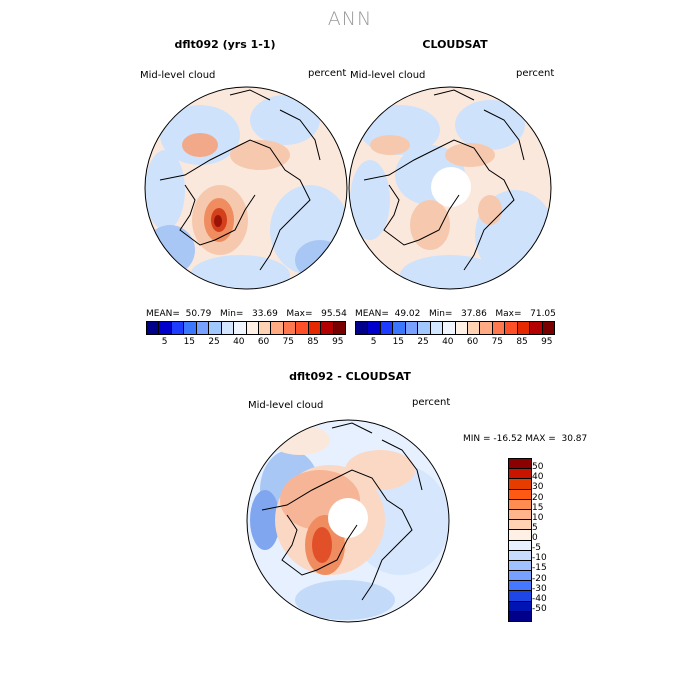  I want to click on panel1-colorbar, so click(246, 328).